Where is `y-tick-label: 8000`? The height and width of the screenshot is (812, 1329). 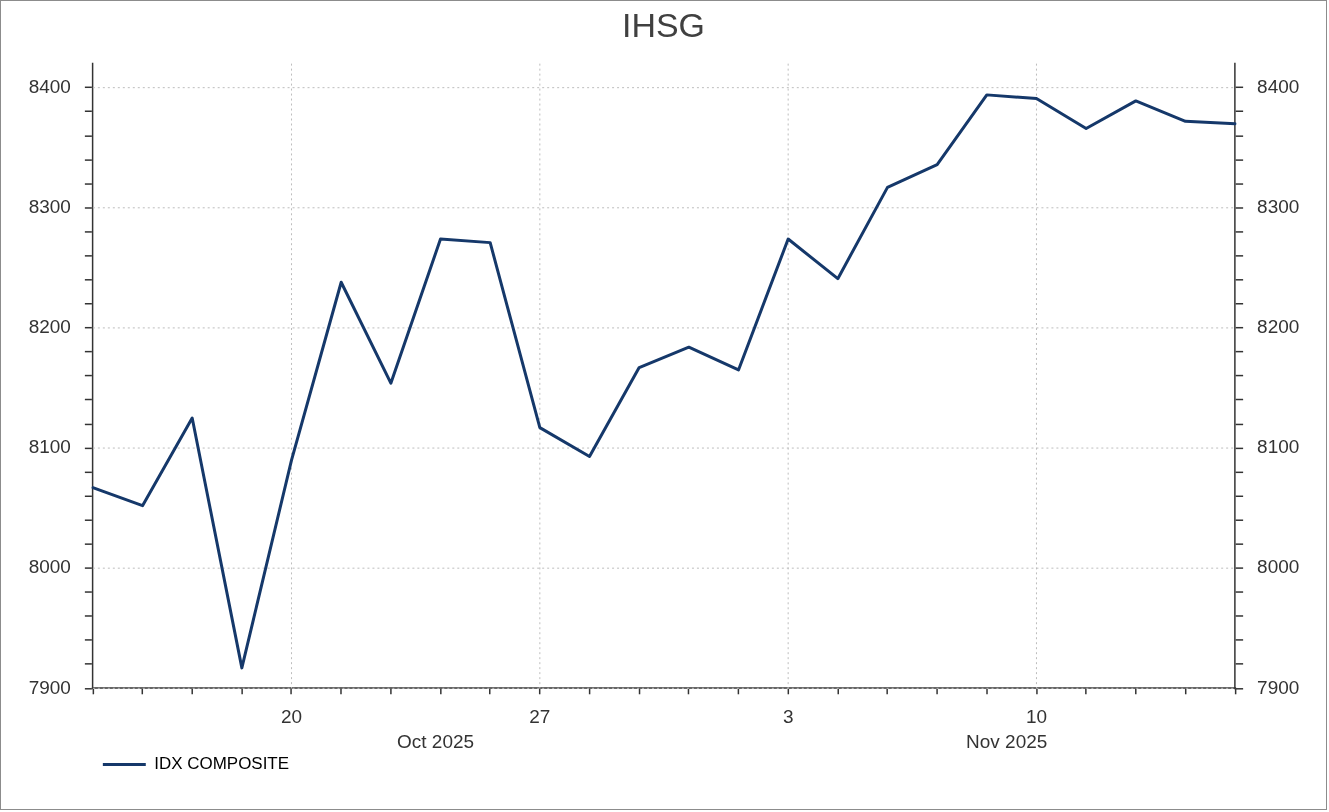 y-tick-label: 8000 is located at coordinates (49, 567).